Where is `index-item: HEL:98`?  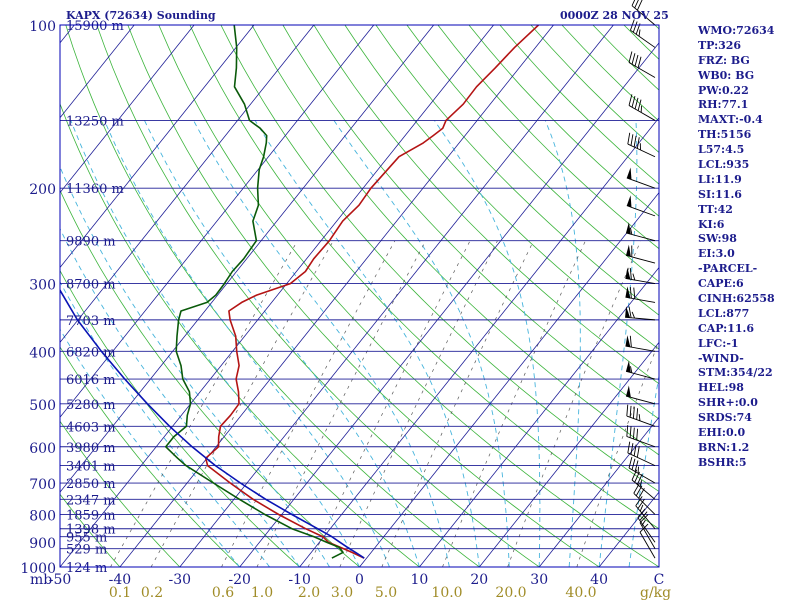 index-item: HEL:98 is located at coordinates (721, 388).